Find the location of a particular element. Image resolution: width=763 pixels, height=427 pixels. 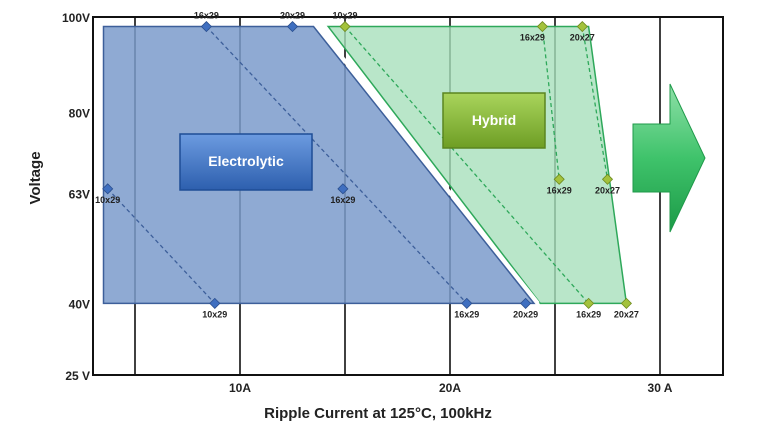

y-tick-label: 40V is located at coordinates (79, 304).